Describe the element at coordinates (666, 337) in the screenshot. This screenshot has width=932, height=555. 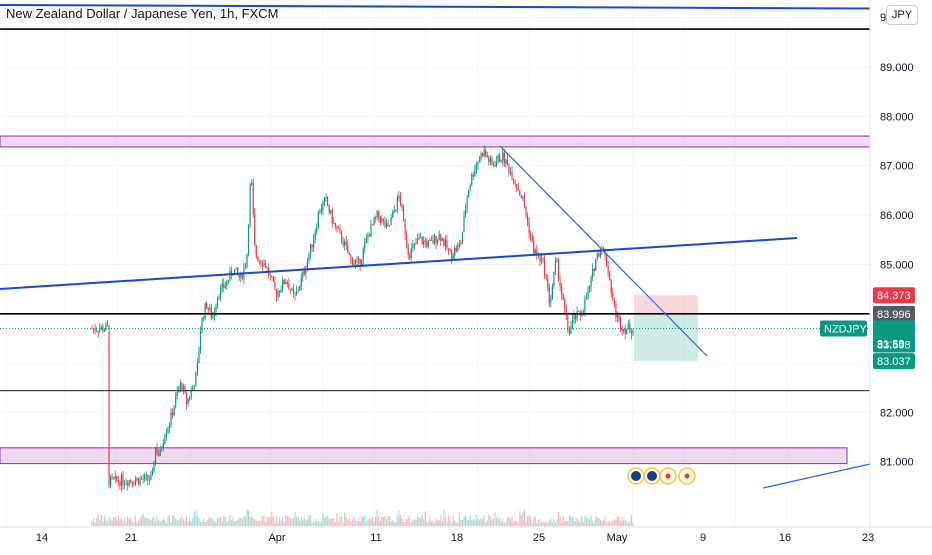
I see `position-target-zone` at that location.